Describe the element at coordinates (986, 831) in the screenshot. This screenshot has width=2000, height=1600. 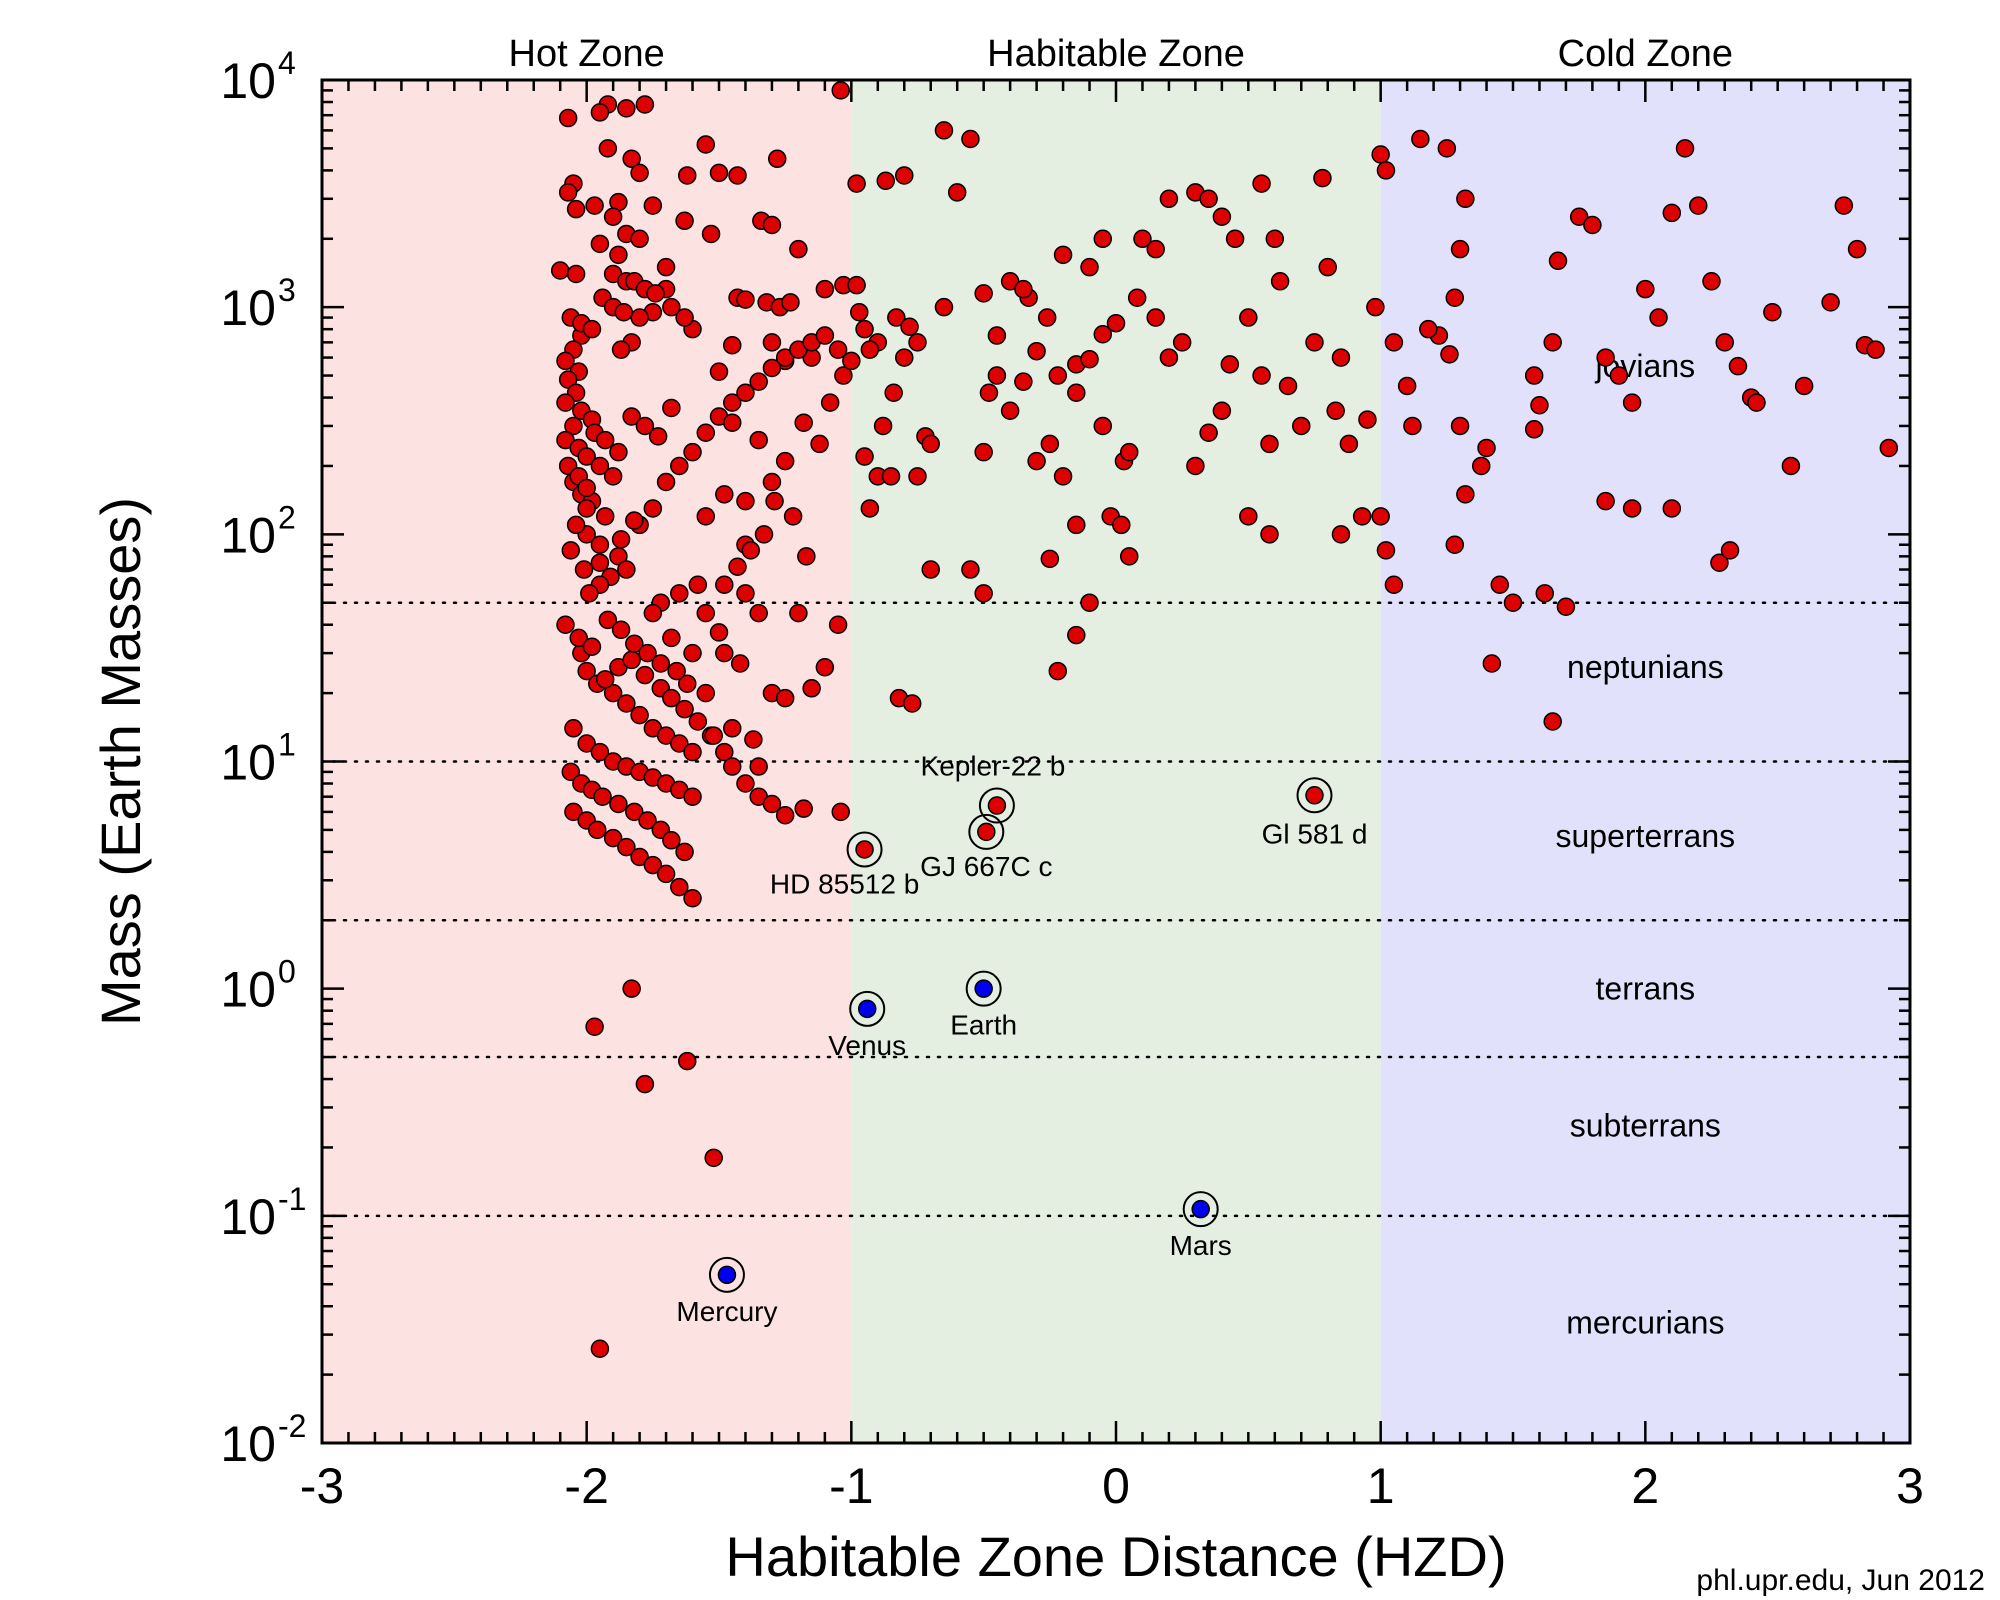
I see `highlight-ring` at that location.